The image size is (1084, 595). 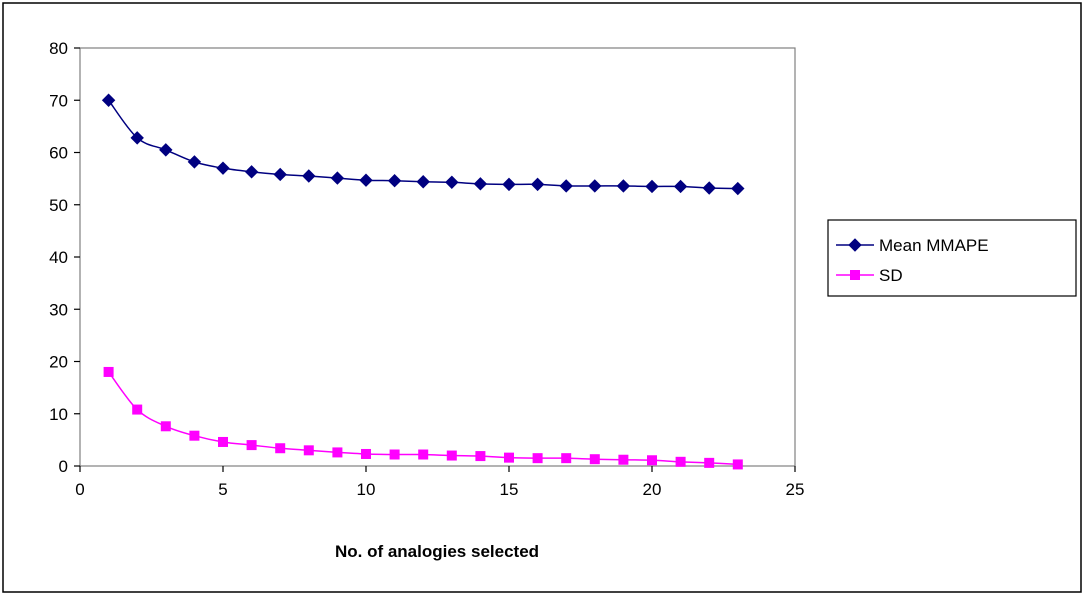 What do you see at coordinates (437, 551) in the screenshot?
I see `x-axis-title: No. of analogies selected` at bounding box center [437, 551].